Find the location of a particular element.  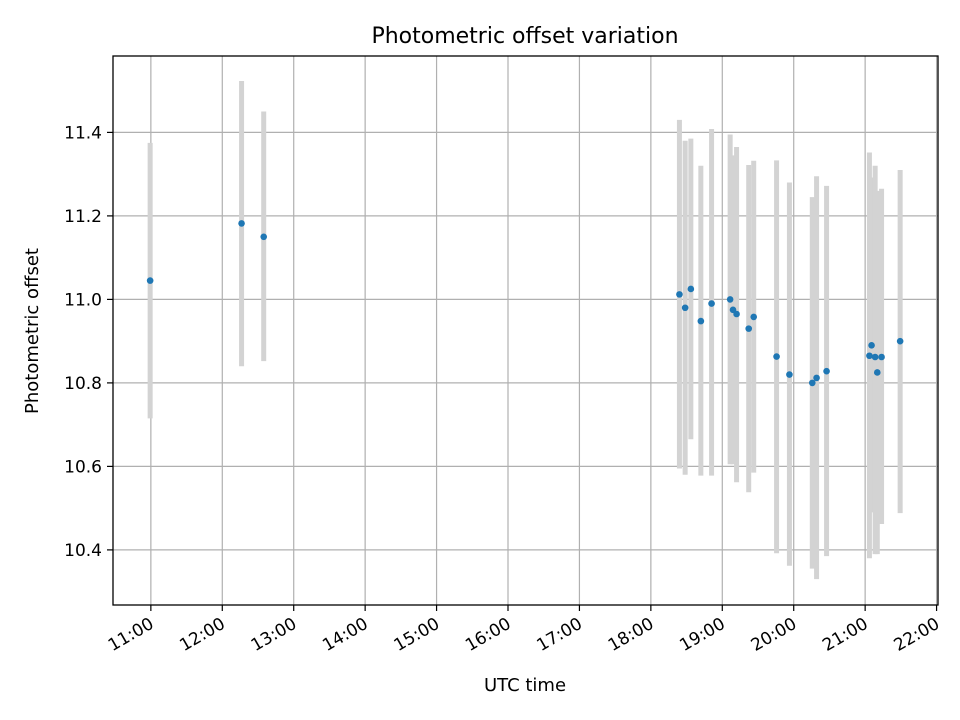

y-tick-label: 10.4 is located at coordinates (83, 551).